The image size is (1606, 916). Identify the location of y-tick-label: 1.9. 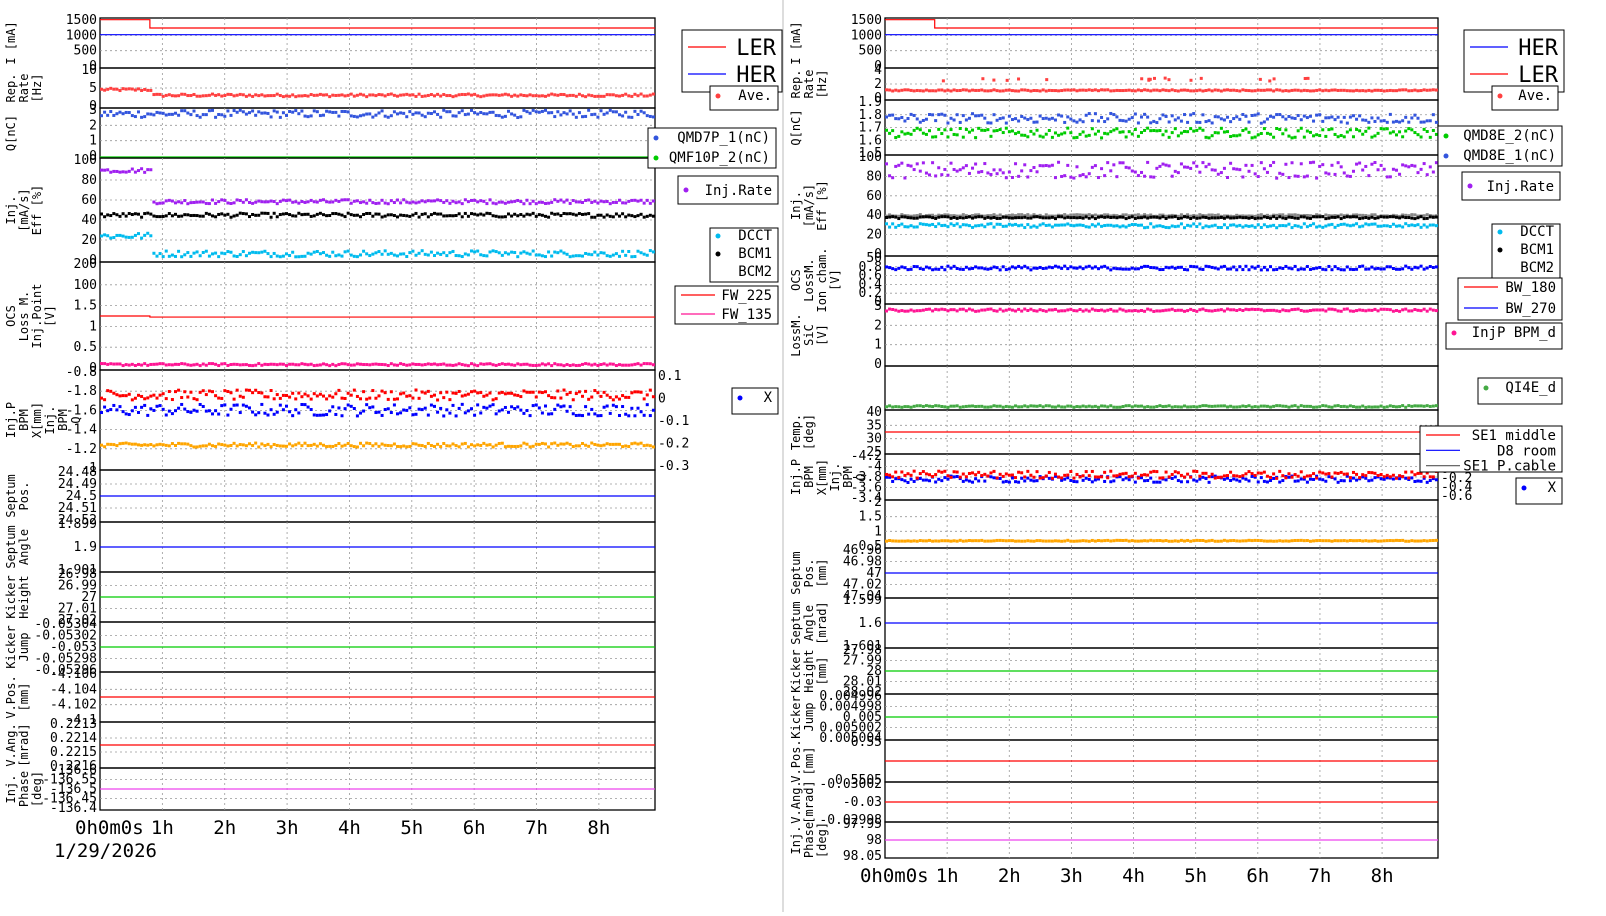
(870, 102).